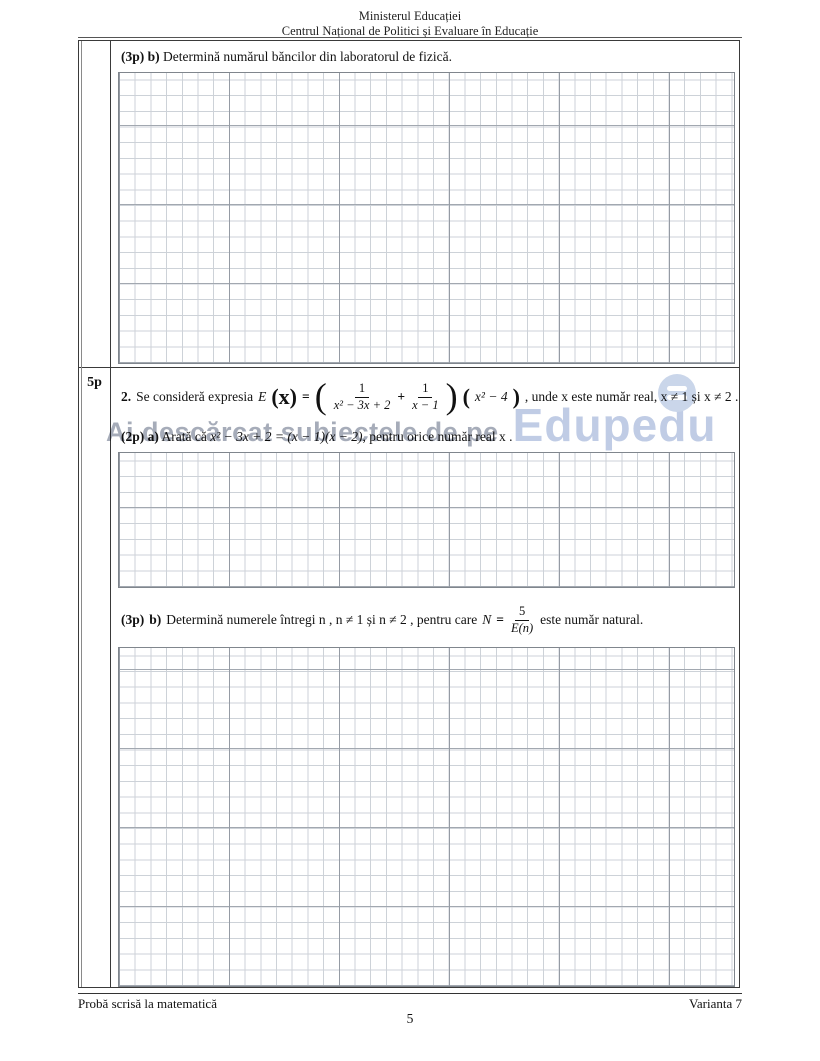 Image resolution: width=820 pixels, height=1061 pixels. I want to click on letter-label: a), so click(153, 437).